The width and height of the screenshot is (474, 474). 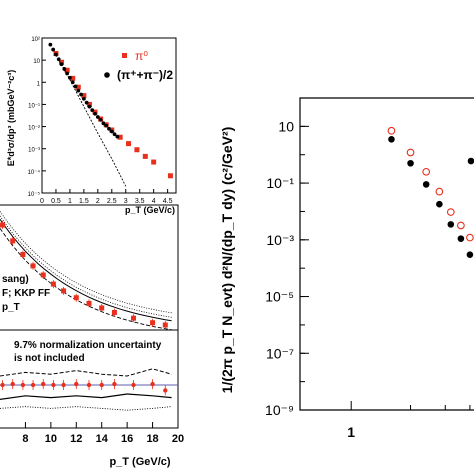 I want to click on inset-y-tick-label: 10, so click(x=36, y=62).